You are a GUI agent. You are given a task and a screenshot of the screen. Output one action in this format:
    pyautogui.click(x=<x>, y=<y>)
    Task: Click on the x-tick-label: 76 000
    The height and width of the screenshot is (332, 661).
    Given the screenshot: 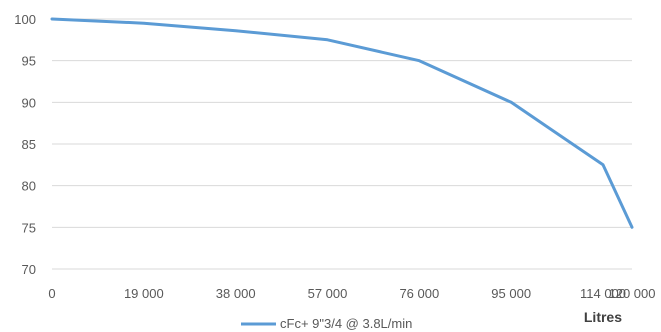 What is the action you would take?
    pyautogui.click(x=419, y=293)
    